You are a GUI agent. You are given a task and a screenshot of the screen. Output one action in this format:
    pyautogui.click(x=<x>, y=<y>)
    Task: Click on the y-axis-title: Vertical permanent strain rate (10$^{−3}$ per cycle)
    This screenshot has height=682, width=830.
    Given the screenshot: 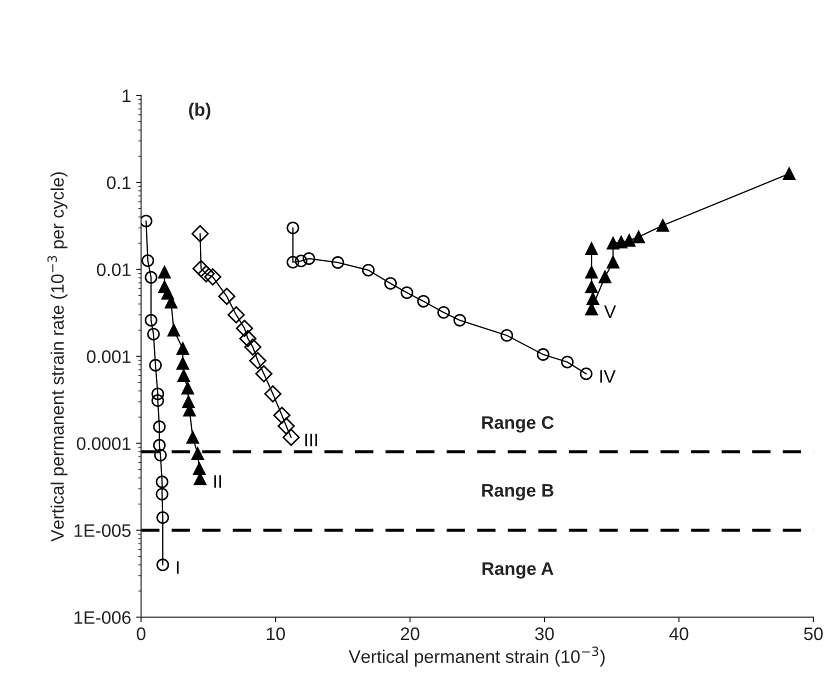 What is the action you would take?
    pyautogui.click(x=57, y=357)
    